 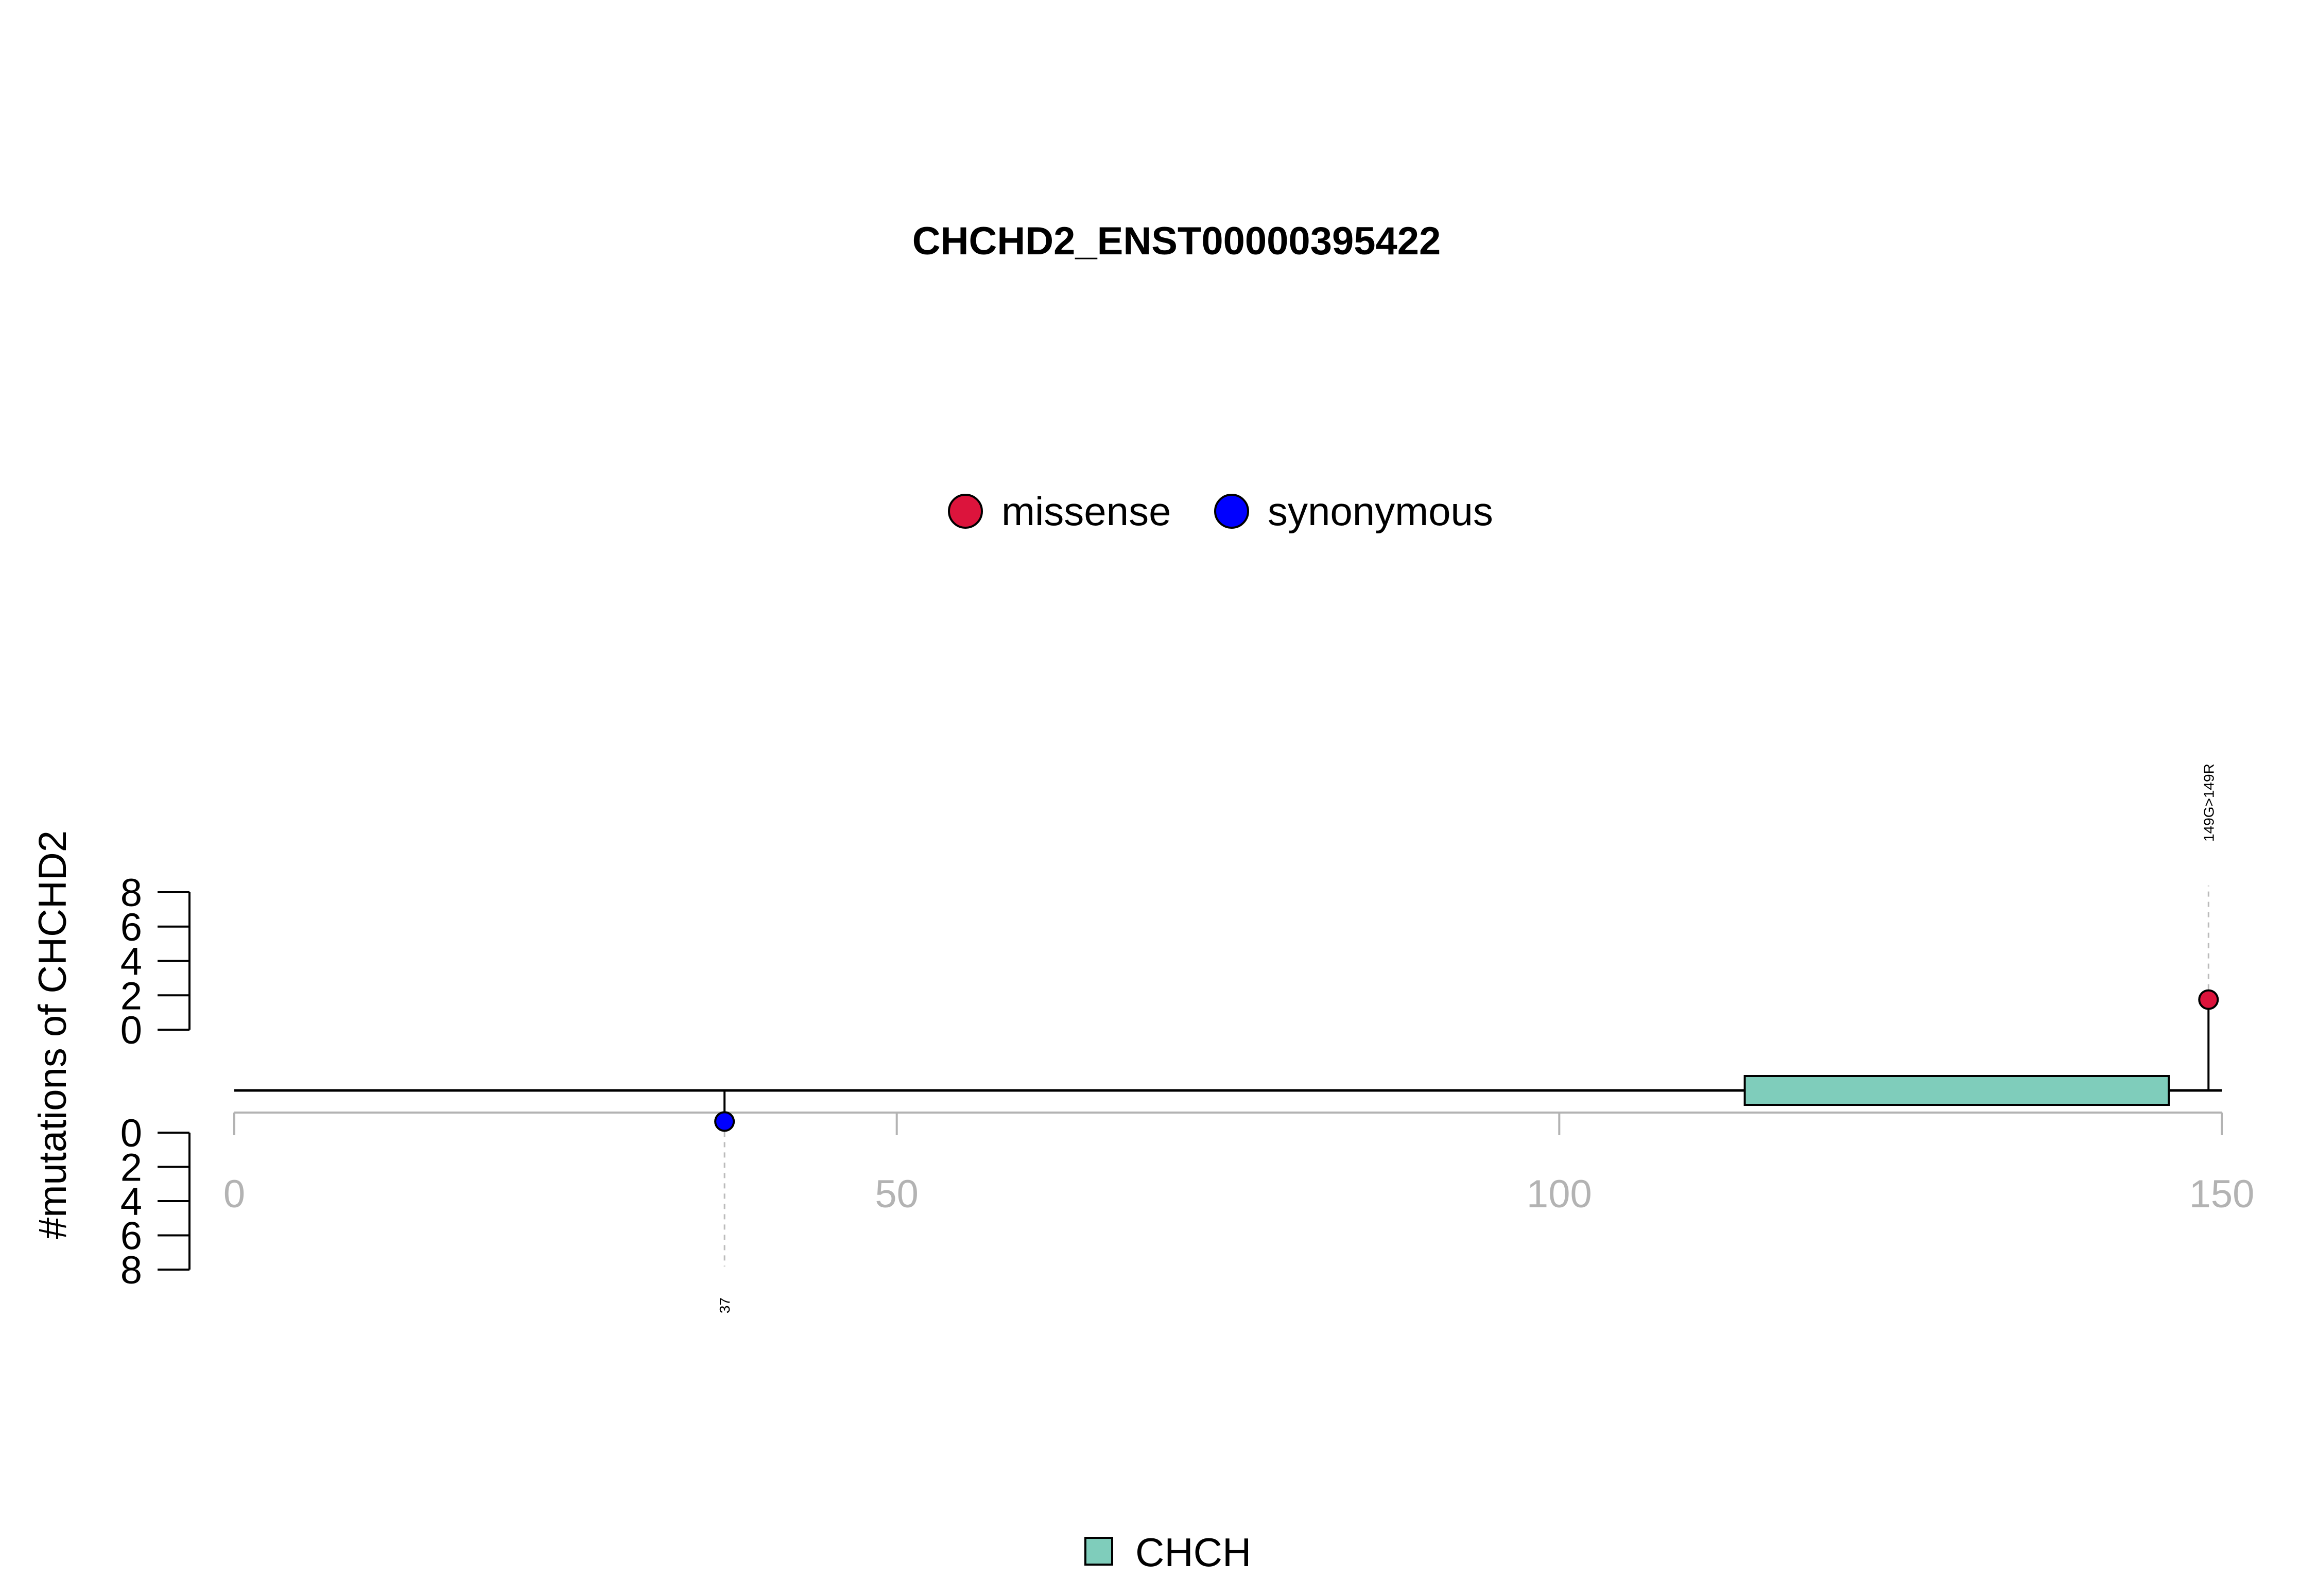 What do you see at coordinates (53, 1034) in the screenshot?
I see `y-axis-label: #mutations of CHCHD2` at bounding box center [53, 1034].